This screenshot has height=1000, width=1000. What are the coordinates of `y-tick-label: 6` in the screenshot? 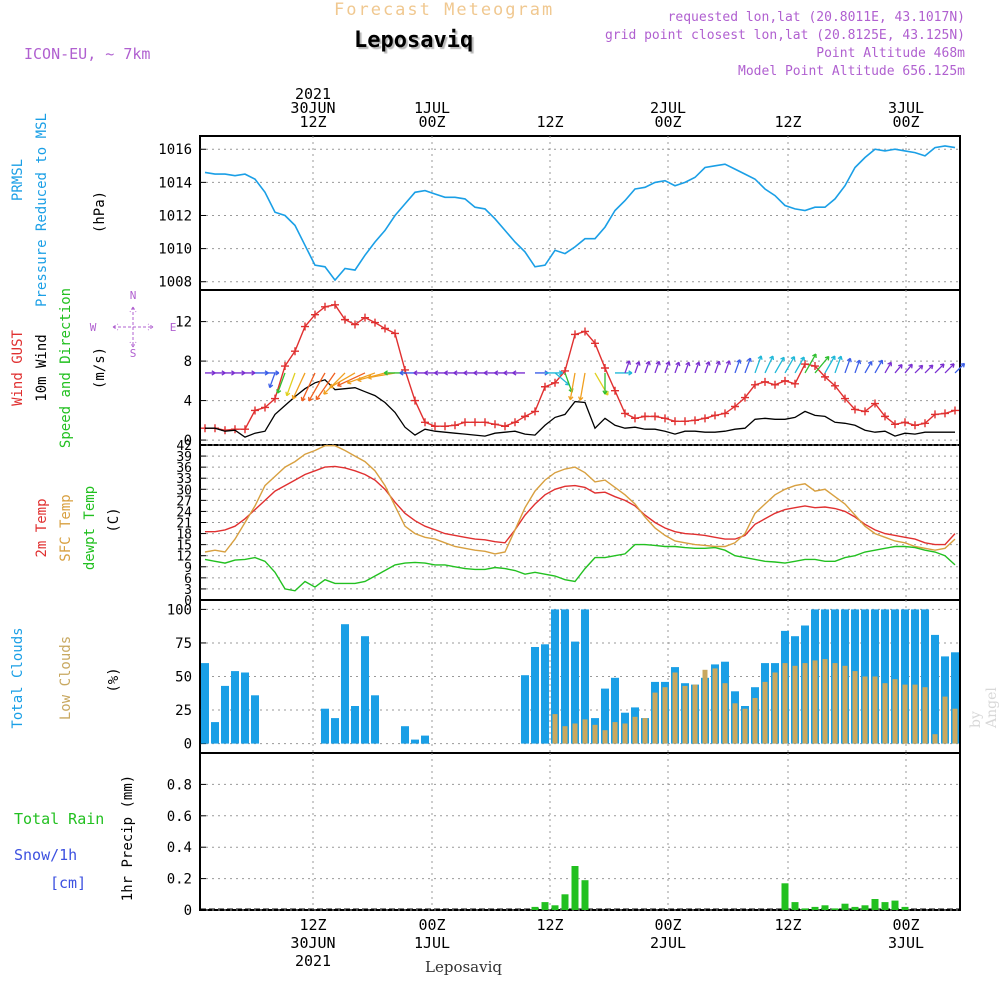 It's located at (188, 579).